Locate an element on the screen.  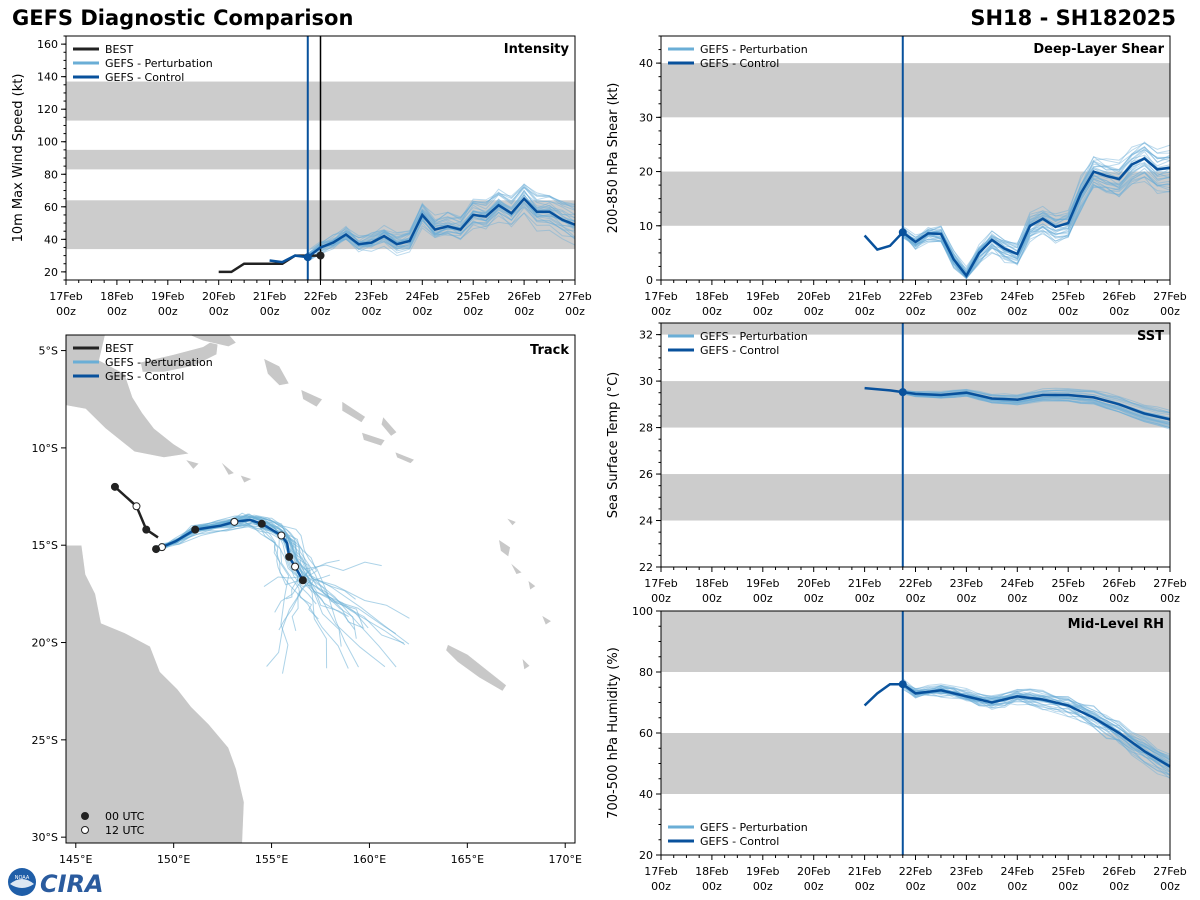
y-tick-label: 40 is located at coordinates (51, 239).